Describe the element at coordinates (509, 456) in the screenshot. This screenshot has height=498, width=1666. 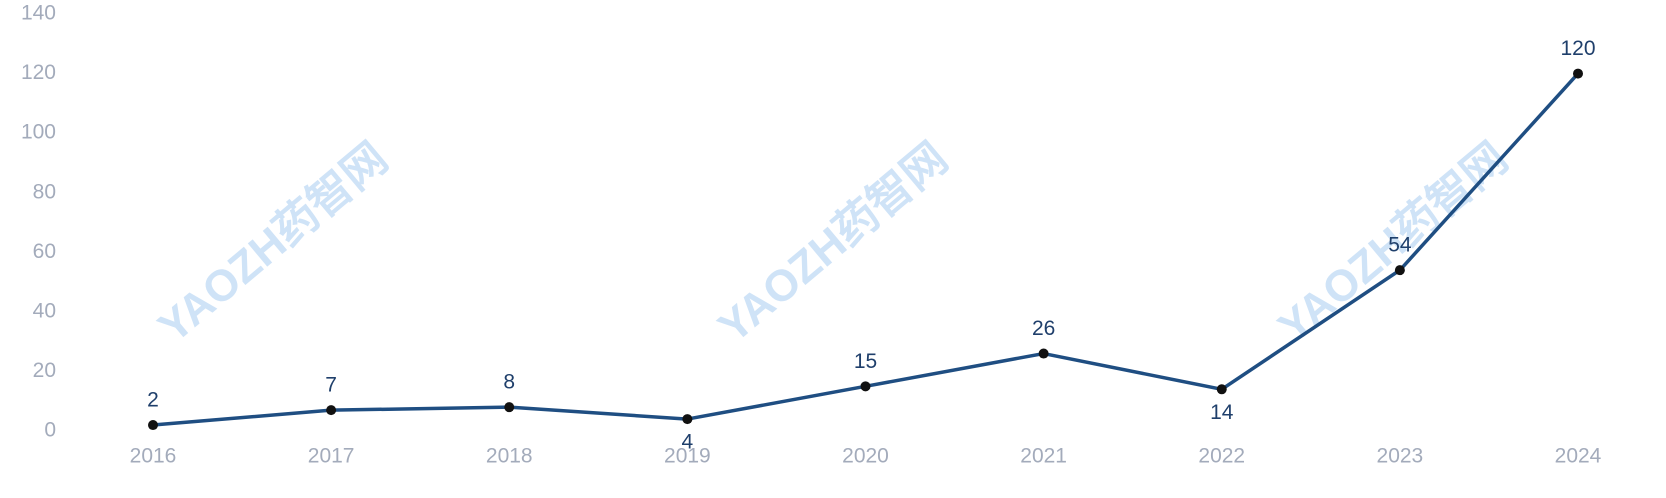
I see `x-tick-label: 2018` at that location.